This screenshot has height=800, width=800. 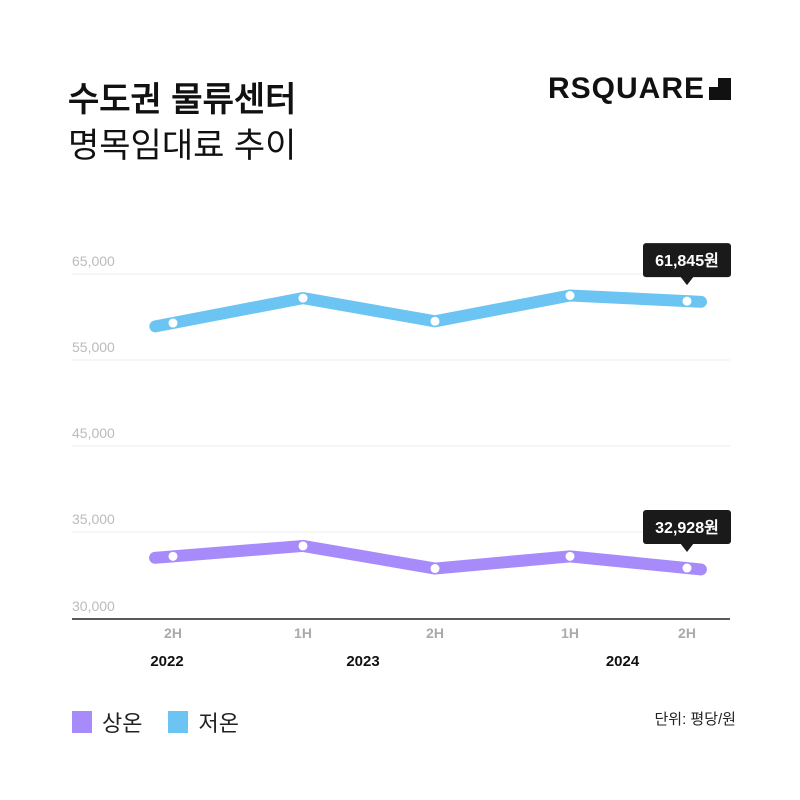 I want to click on y-tick-label: 45,000, so click(x=93, y=433).